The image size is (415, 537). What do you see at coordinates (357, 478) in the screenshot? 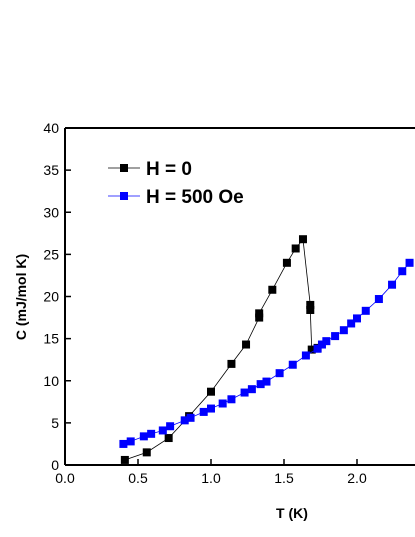
I see `x-tick-label: 2.0` at bounding box center [357, 478].